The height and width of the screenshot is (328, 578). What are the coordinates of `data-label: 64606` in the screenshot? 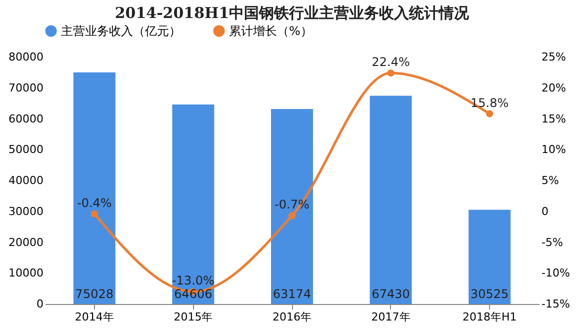 It's located at (193, 294).